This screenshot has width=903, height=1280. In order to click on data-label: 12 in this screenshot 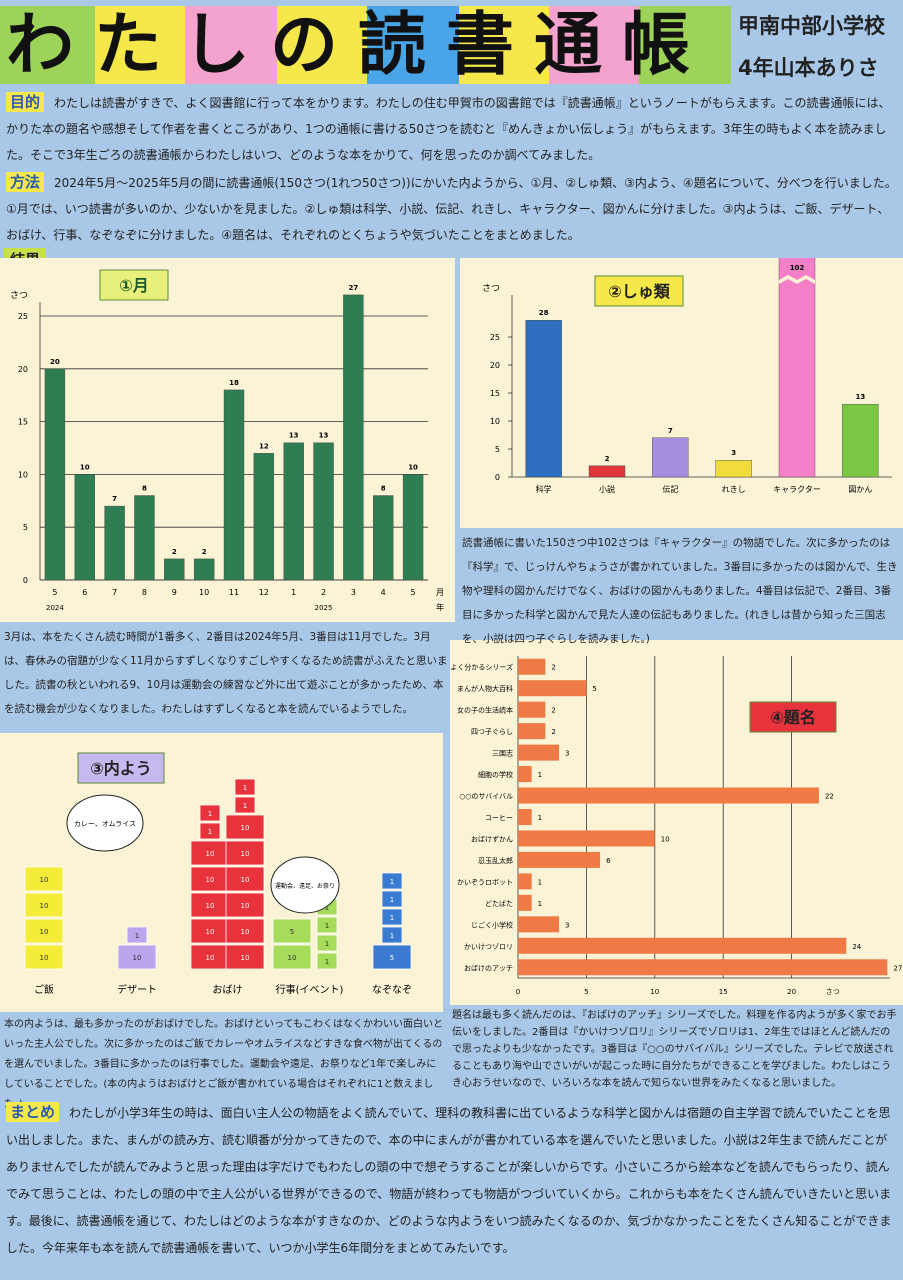, I will do `click(264, 446)`.